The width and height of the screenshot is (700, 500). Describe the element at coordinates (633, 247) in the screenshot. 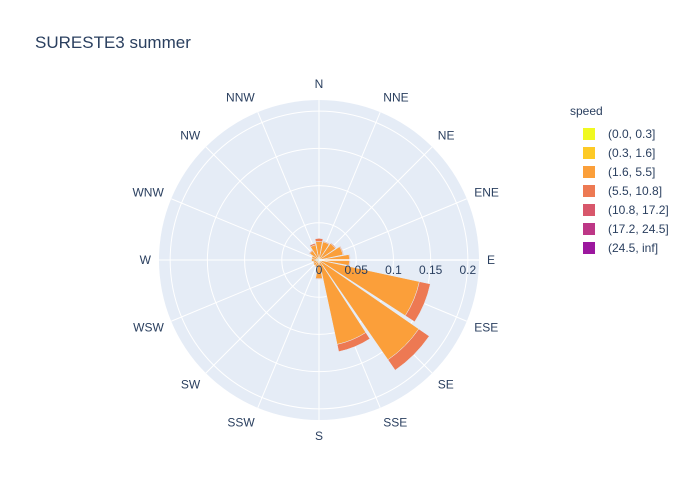

I see `legend-label: (24.5, inf]` at that location.